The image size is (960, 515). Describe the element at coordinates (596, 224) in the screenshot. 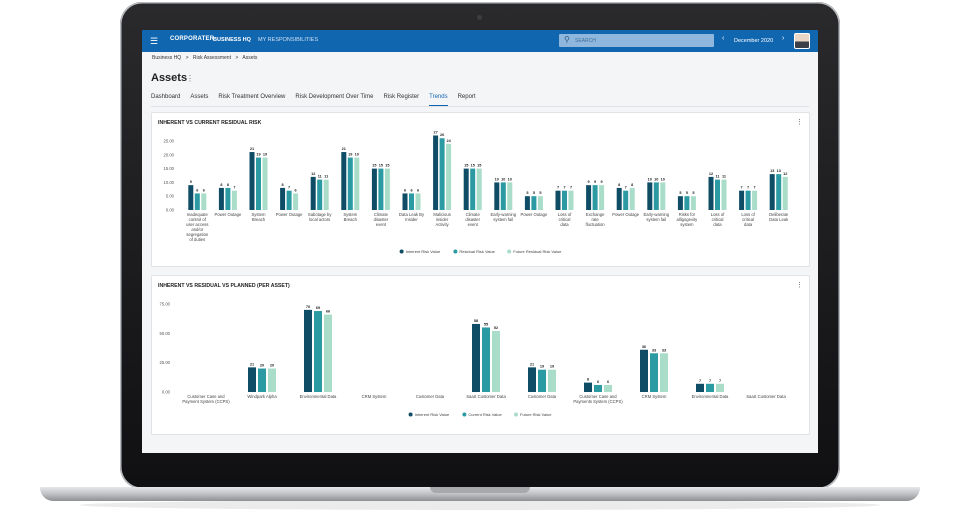

I see `x-tick-label: fluctuation` at that location.